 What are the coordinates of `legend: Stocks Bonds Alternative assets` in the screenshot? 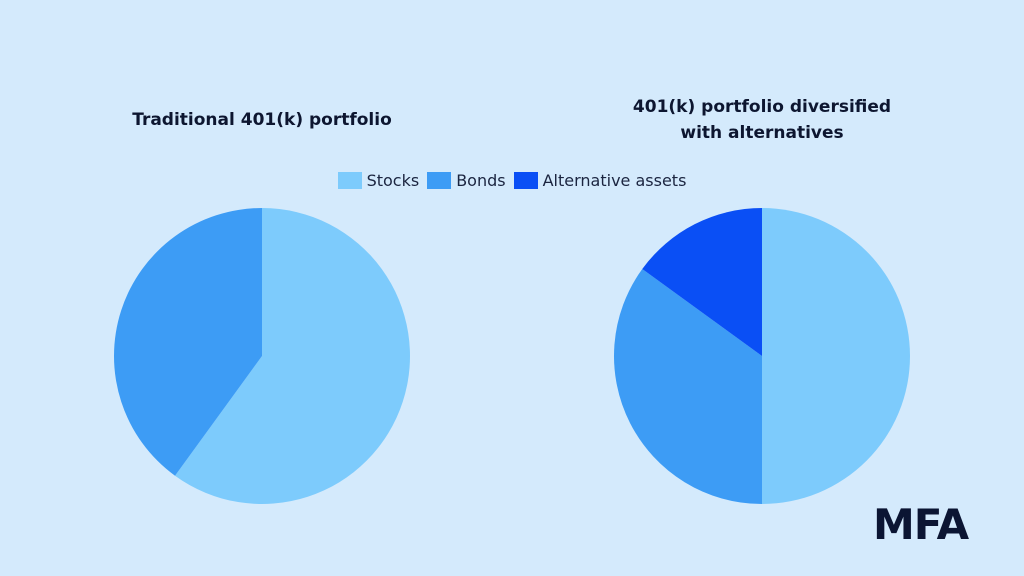 It's located at (512, 180).